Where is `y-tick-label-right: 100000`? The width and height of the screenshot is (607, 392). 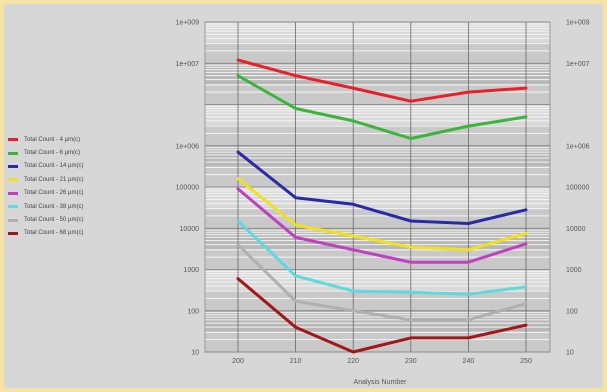
y-tick-label-right: 100000 is located at coordinates (577, 188).